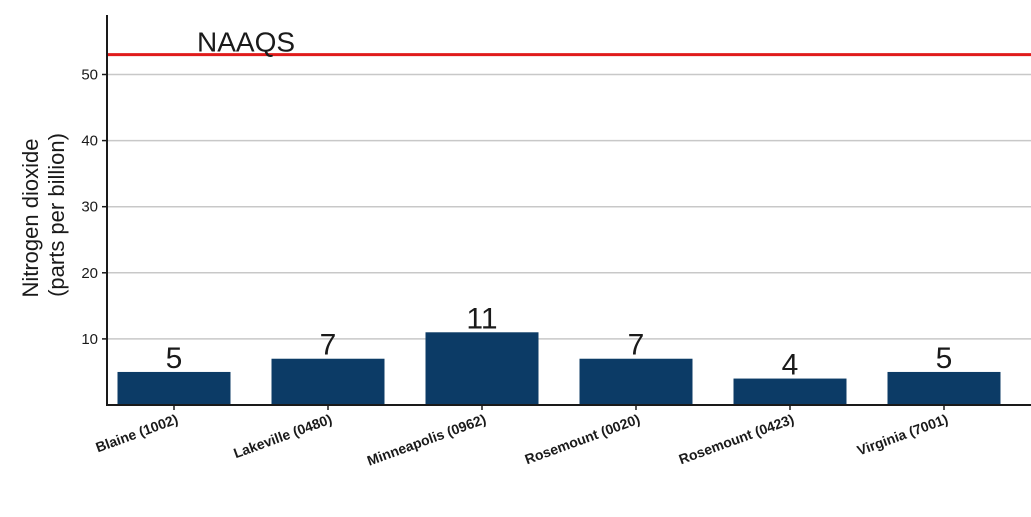 The width and height of the screenshot is (1031, 517). What do you see at coordinates (89, 273) in the screenshot?
I see `y-tick-label: 20` at bounding box center [89, 273].